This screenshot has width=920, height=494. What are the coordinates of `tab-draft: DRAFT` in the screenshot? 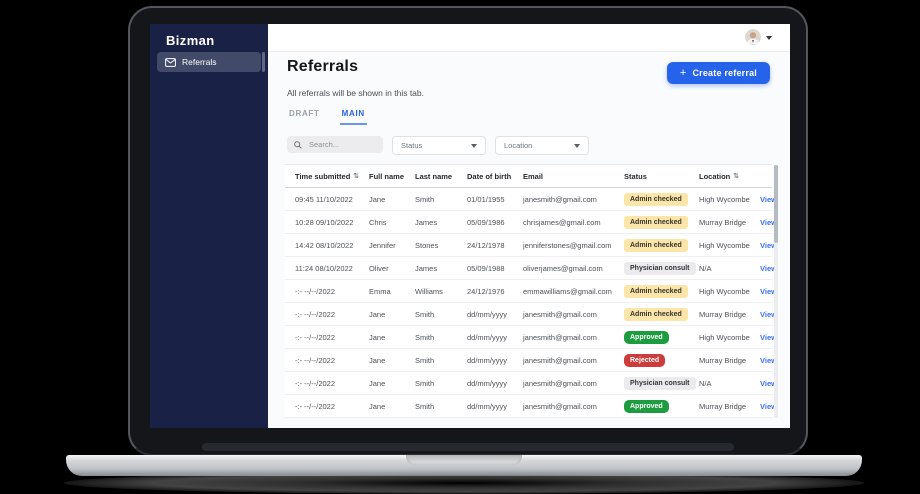 It's located at (304, 113).